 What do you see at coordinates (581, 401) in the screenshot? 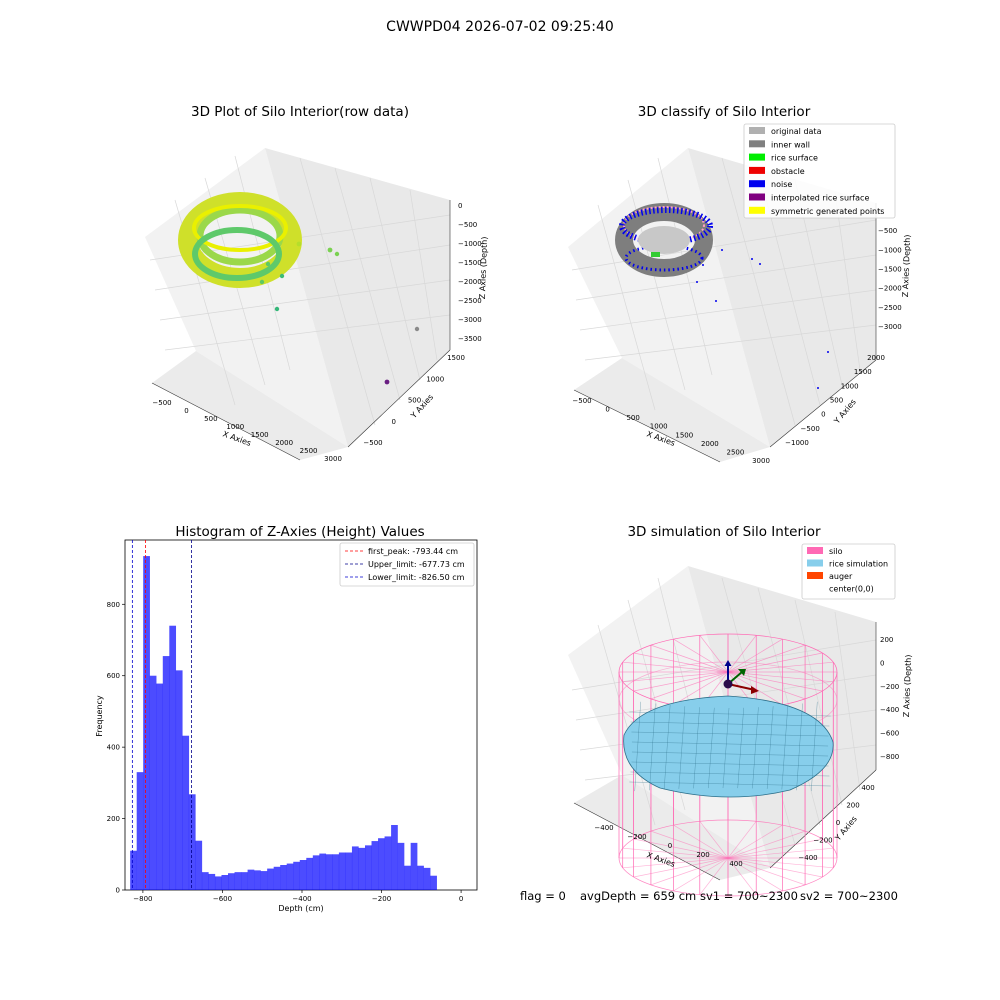
I see `cls-xticks-label: −500` at bounding box center [581, 401].